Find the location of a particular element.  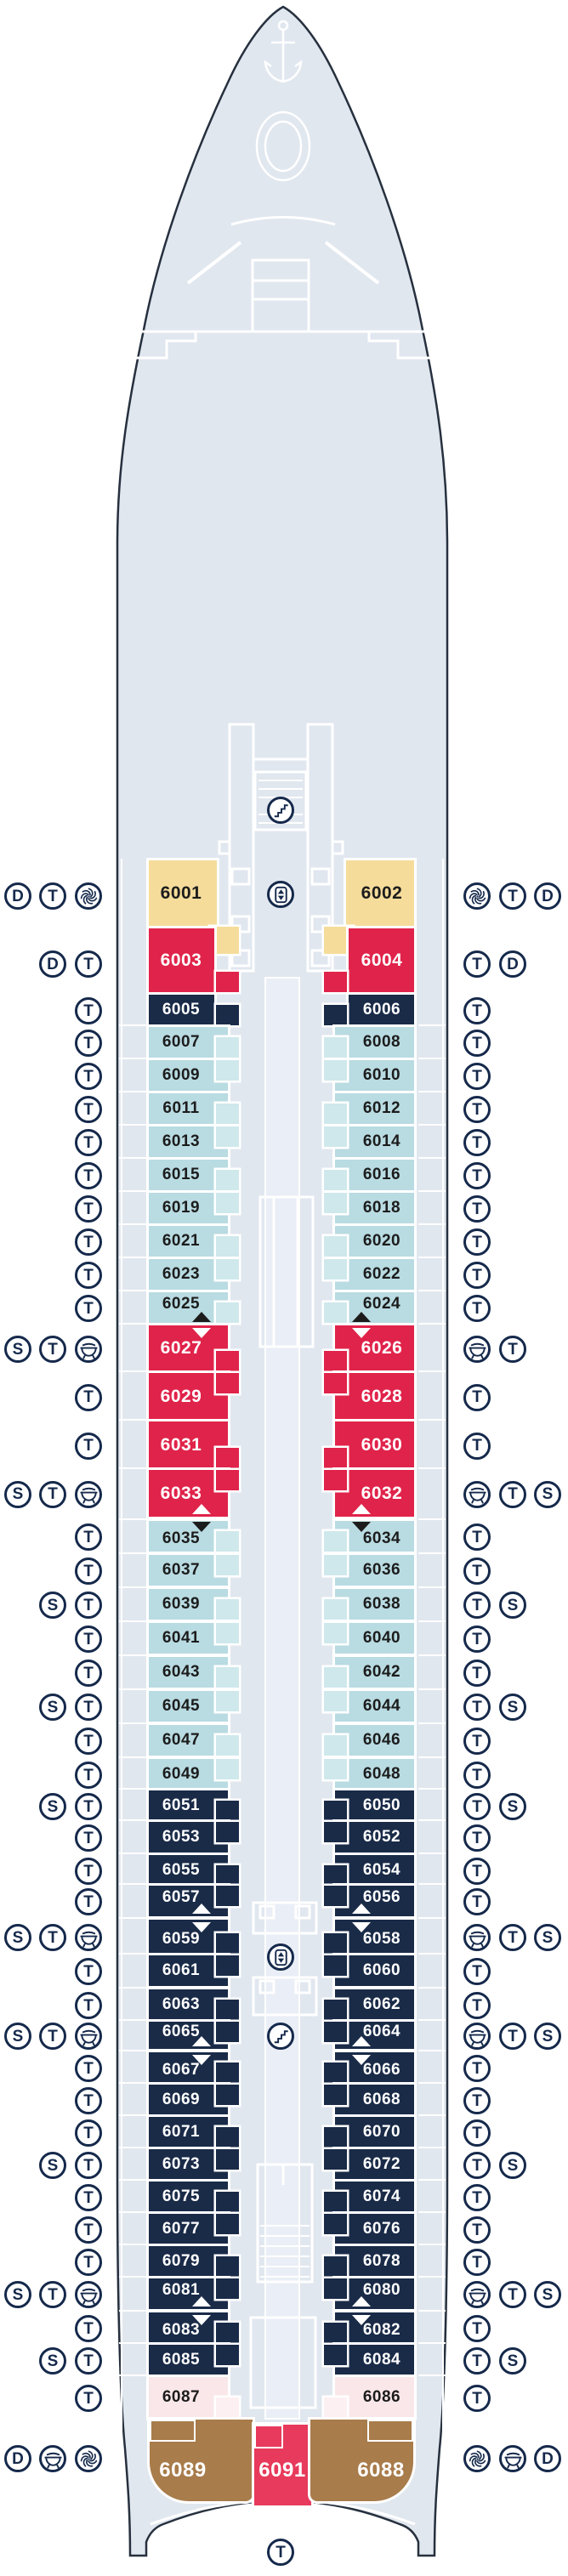

cabin-number: 6065 is located at coordinates (181, 2032).